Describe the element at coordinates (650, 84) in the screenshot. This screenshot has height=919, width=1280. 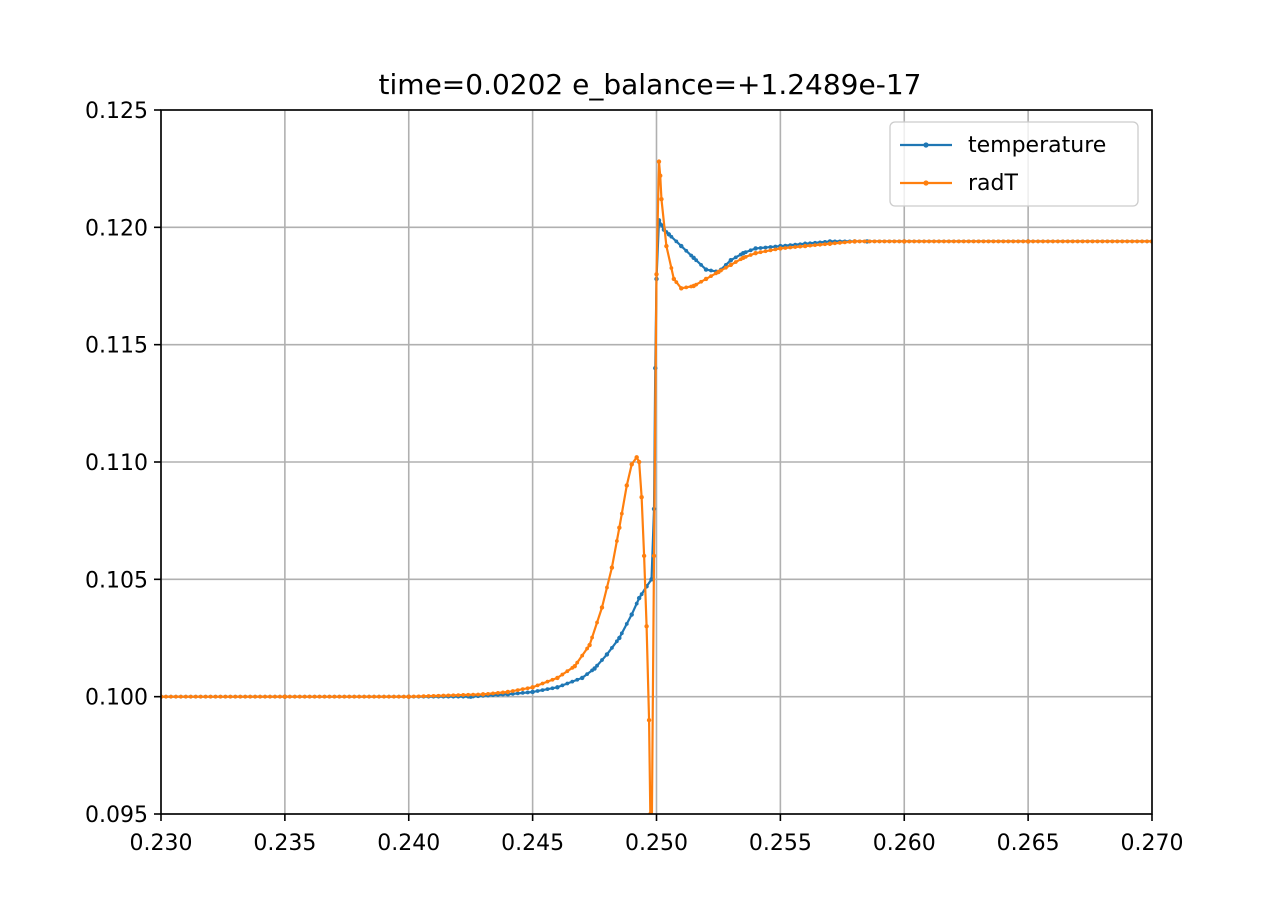
I see `chart-title: time=0.0202 e_balance=+1.2489e-17` at that location.